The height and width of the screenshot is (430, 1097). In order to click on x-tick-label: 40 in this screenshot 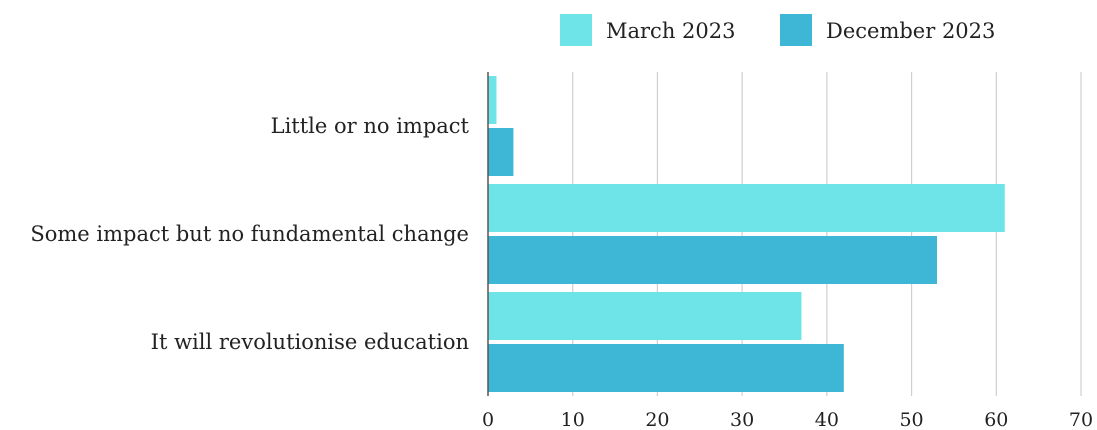, I will do `click(827, 419)`.